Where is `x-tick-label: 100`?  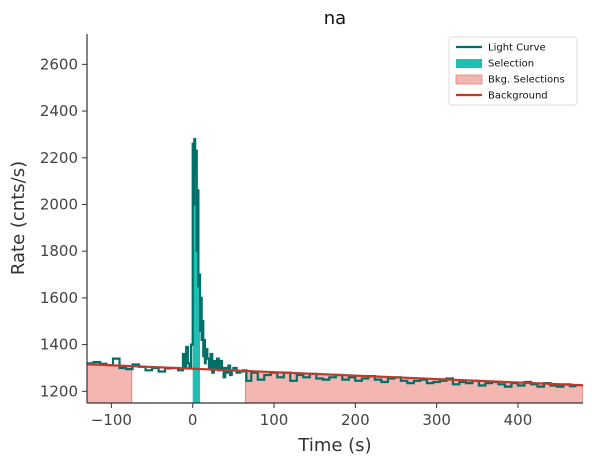 x-tick-label: 100 is located at coordinates (274, 420).